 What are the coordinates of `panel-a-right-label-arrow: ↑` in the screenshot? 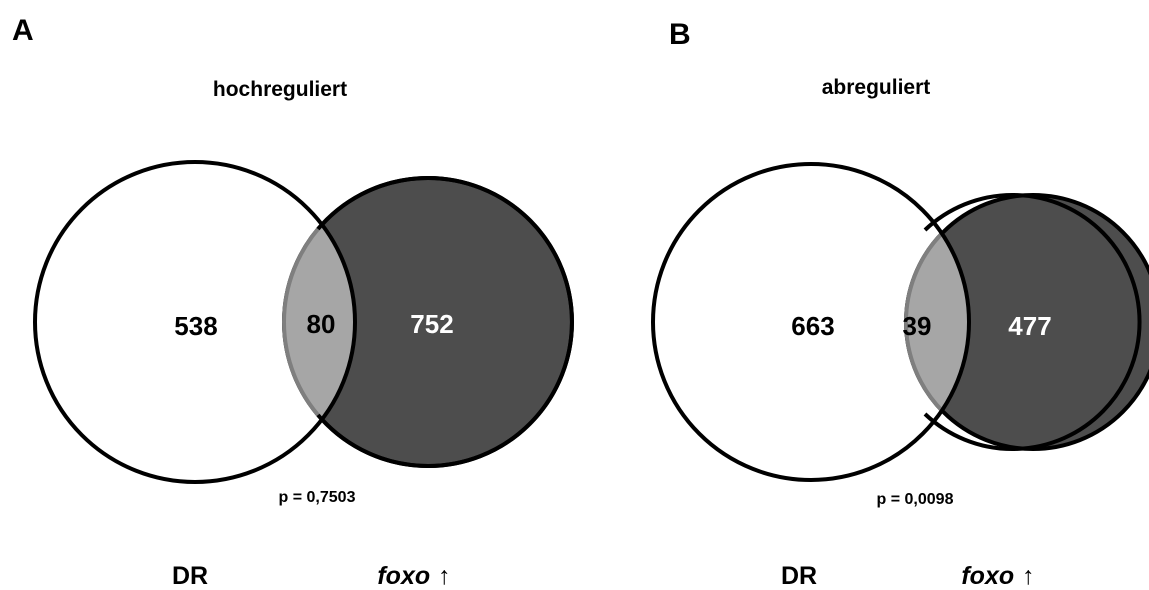 It's located at (444, 576).